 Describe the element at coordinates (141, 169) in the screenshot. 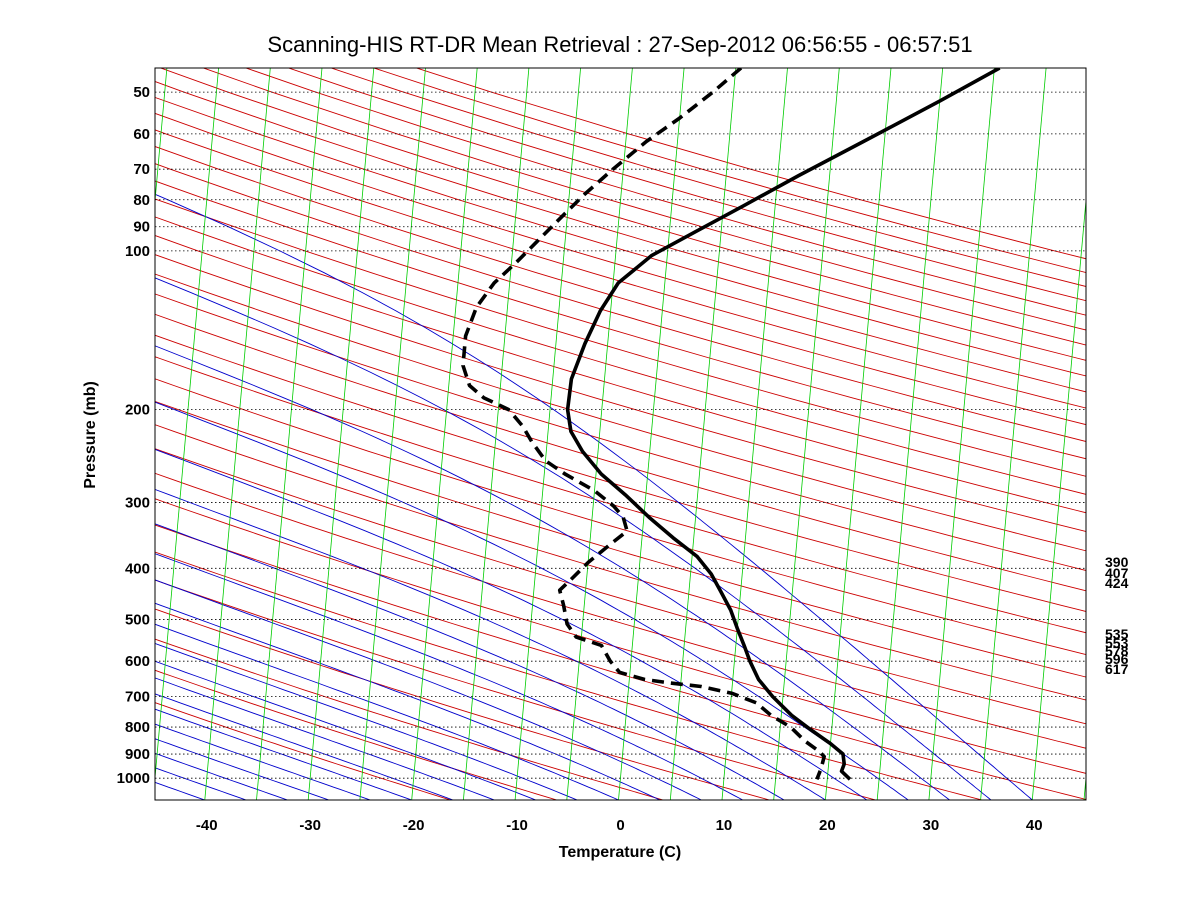

I see `y-tick-label: 70` at that location.